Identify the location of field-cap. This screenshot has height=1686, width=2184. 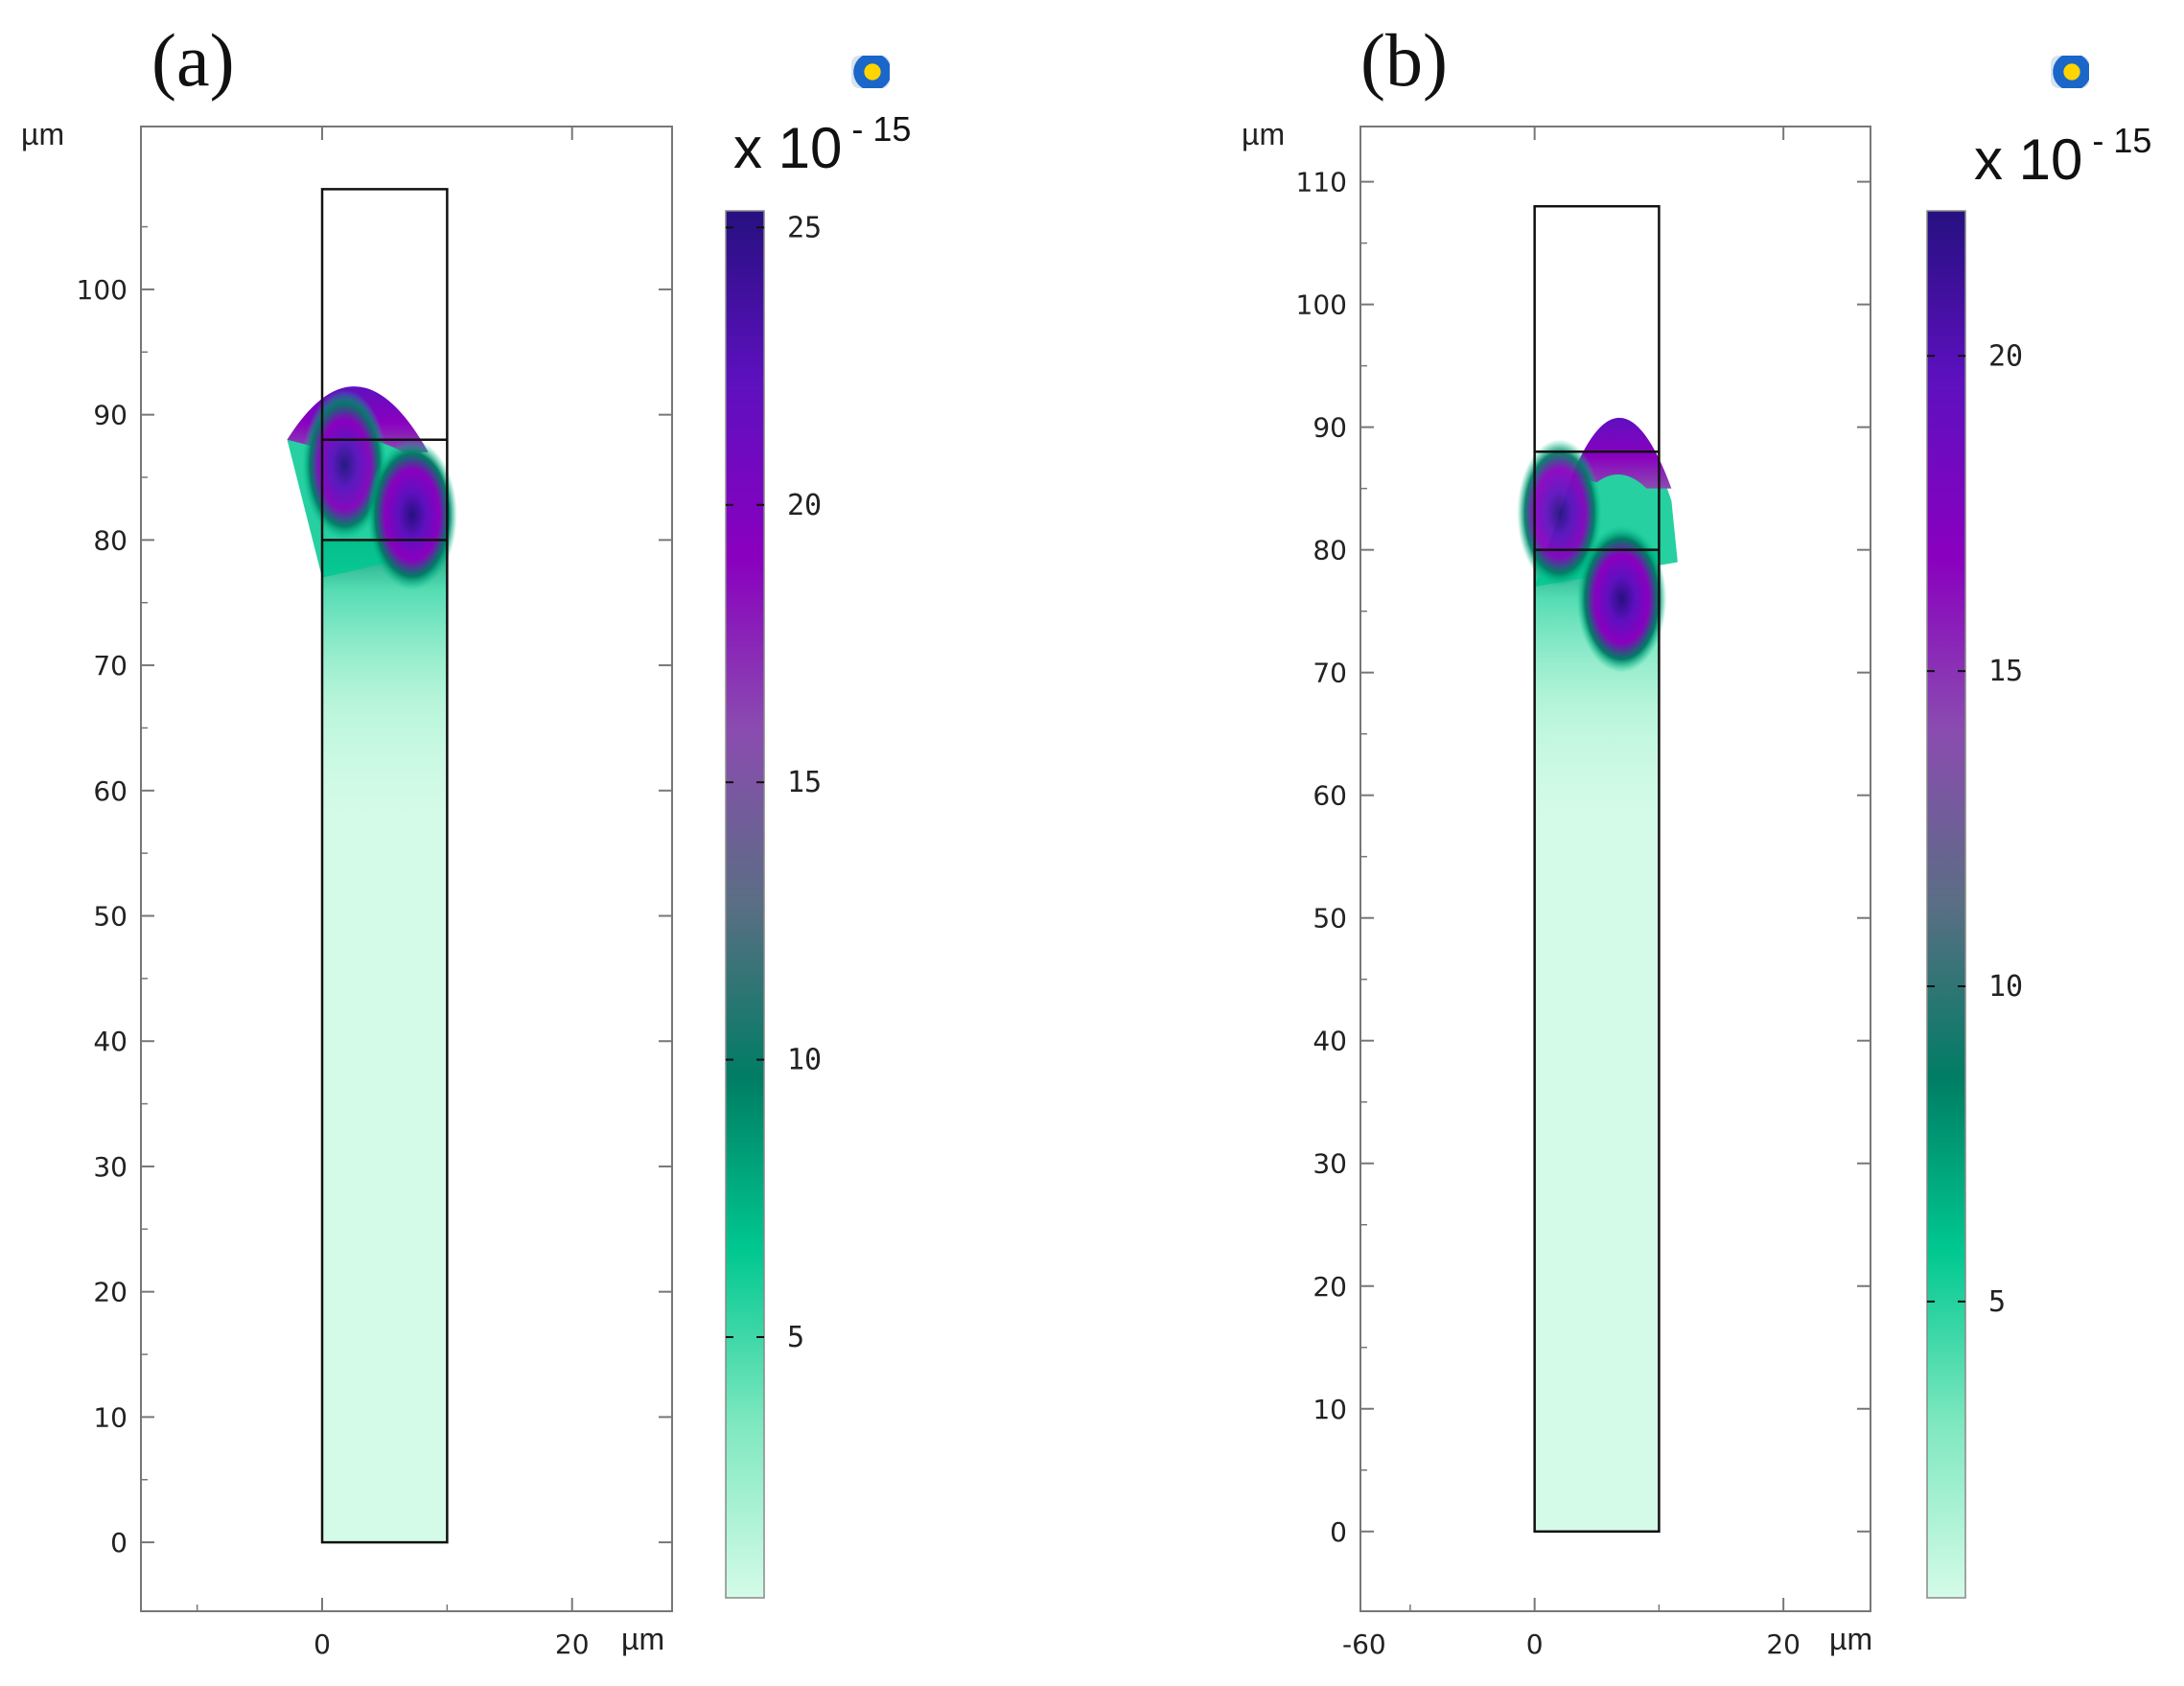
(1621, 453).